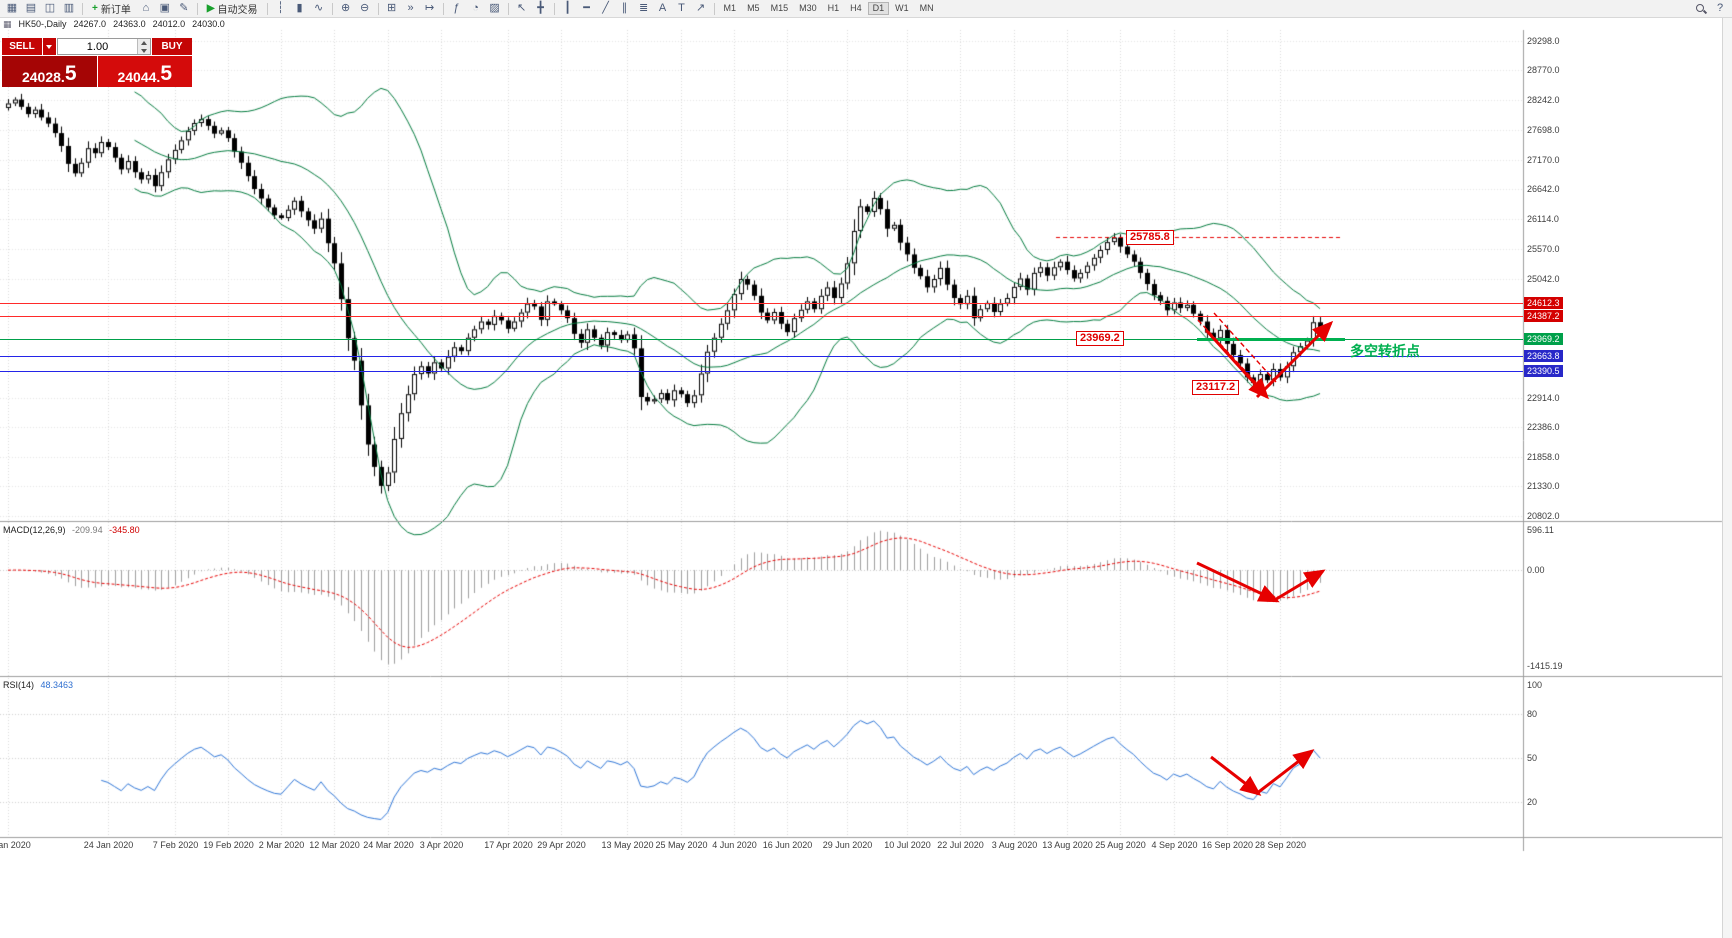  What do you see at coordinates (7, 23) in the screenshot?
I see `chart-window-icon: ▦` at bounding box center [7, 23].